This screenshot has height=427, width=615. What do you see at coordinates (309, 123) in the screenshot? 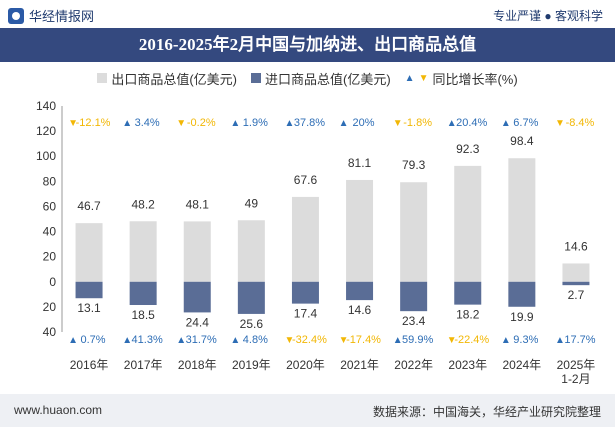
I see `export-yoy-label: 37.8%` at bounding box center [309, 123].